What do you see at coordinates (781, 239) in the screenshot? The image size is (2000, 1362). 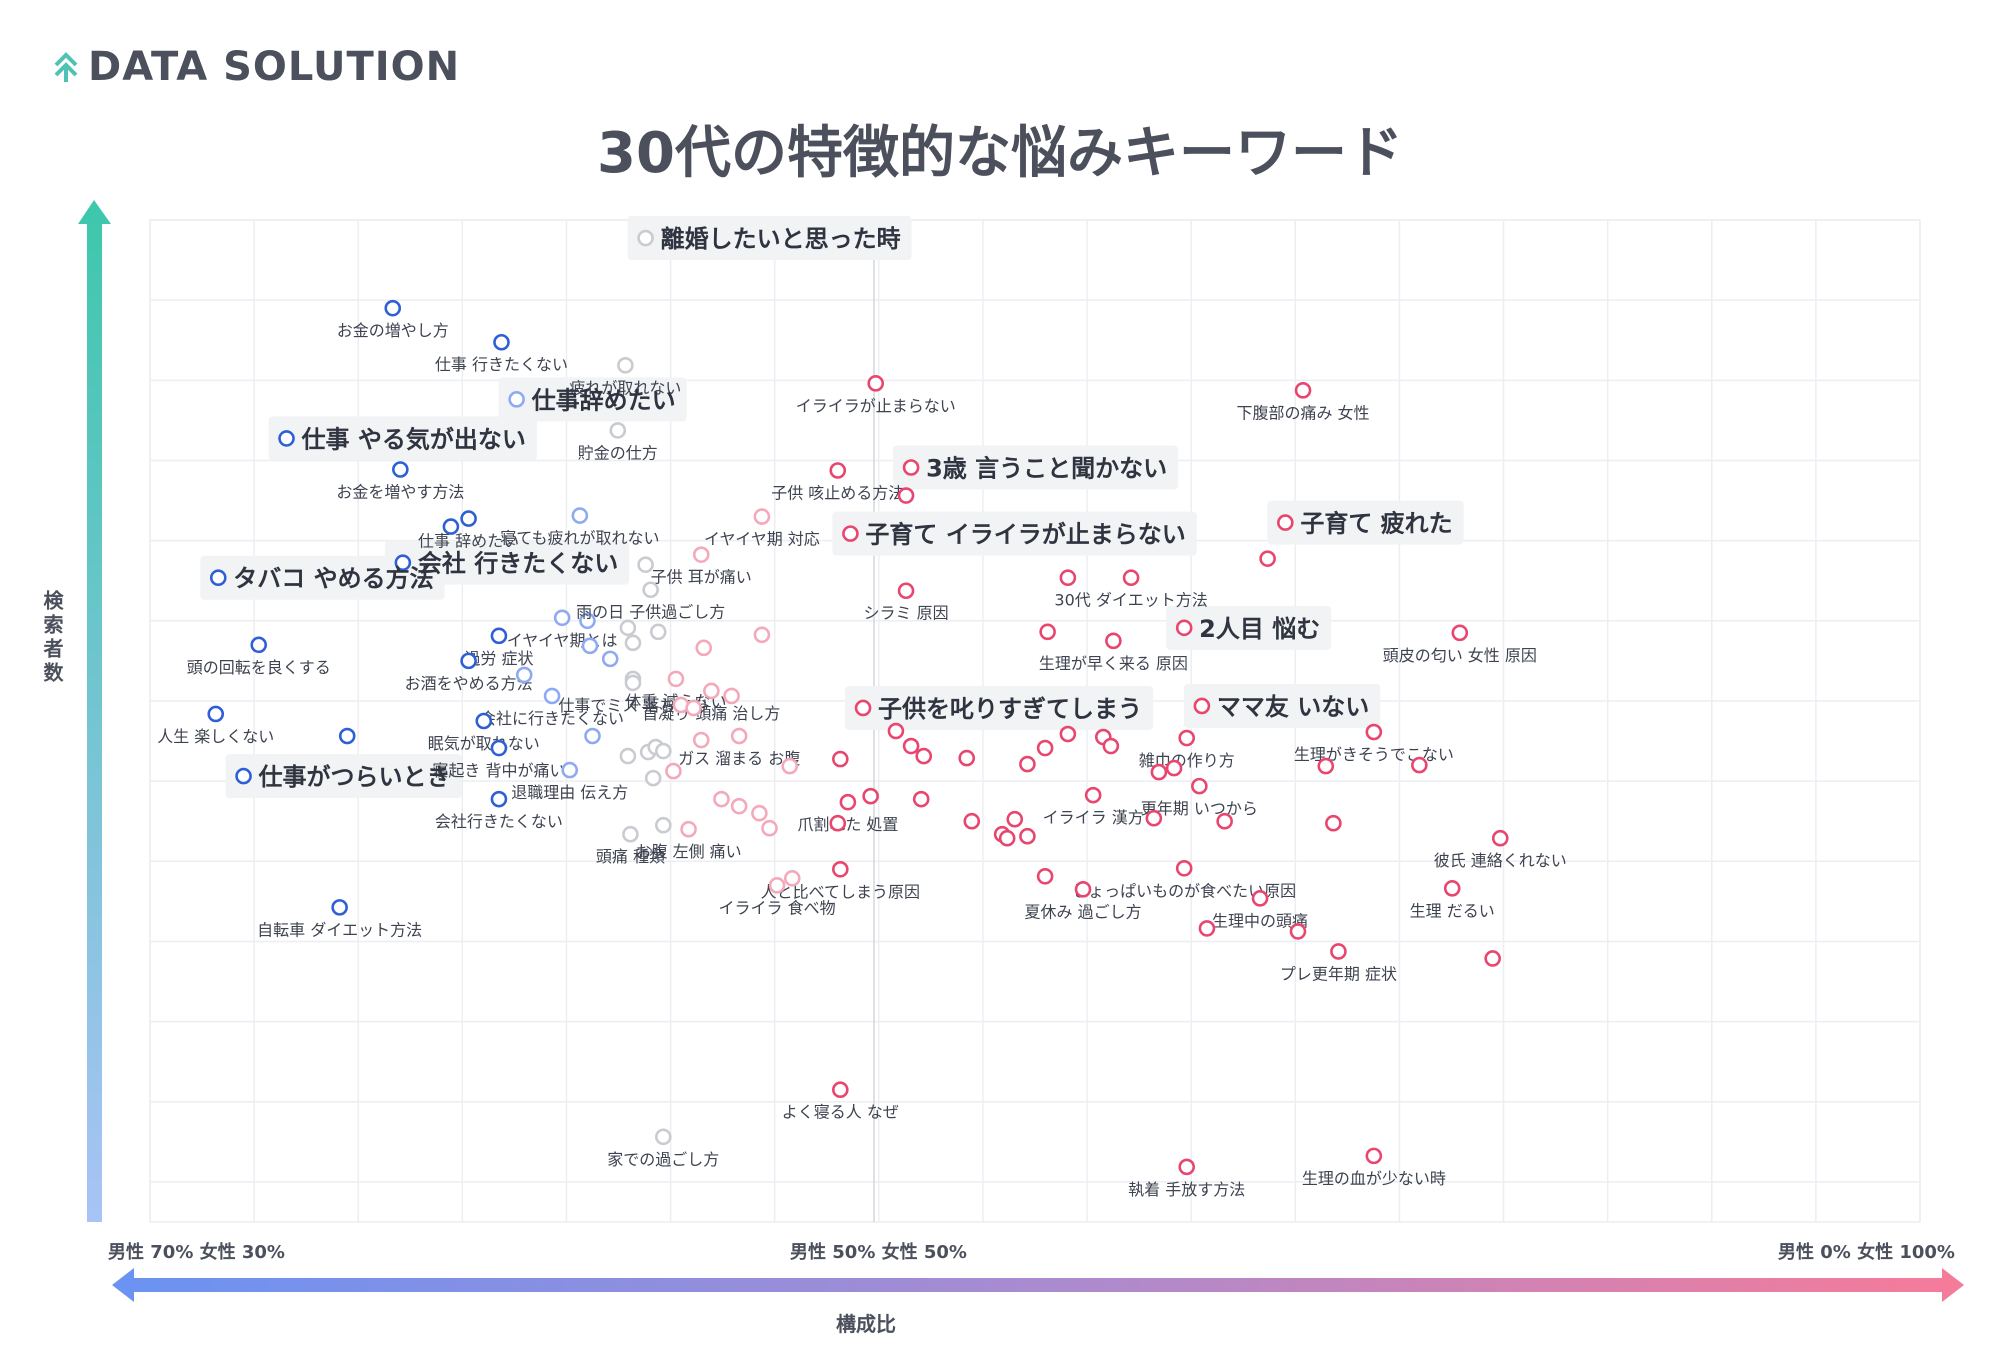 I see `point-label: 離婚したいと思った時` at bounding box center [781, 239].